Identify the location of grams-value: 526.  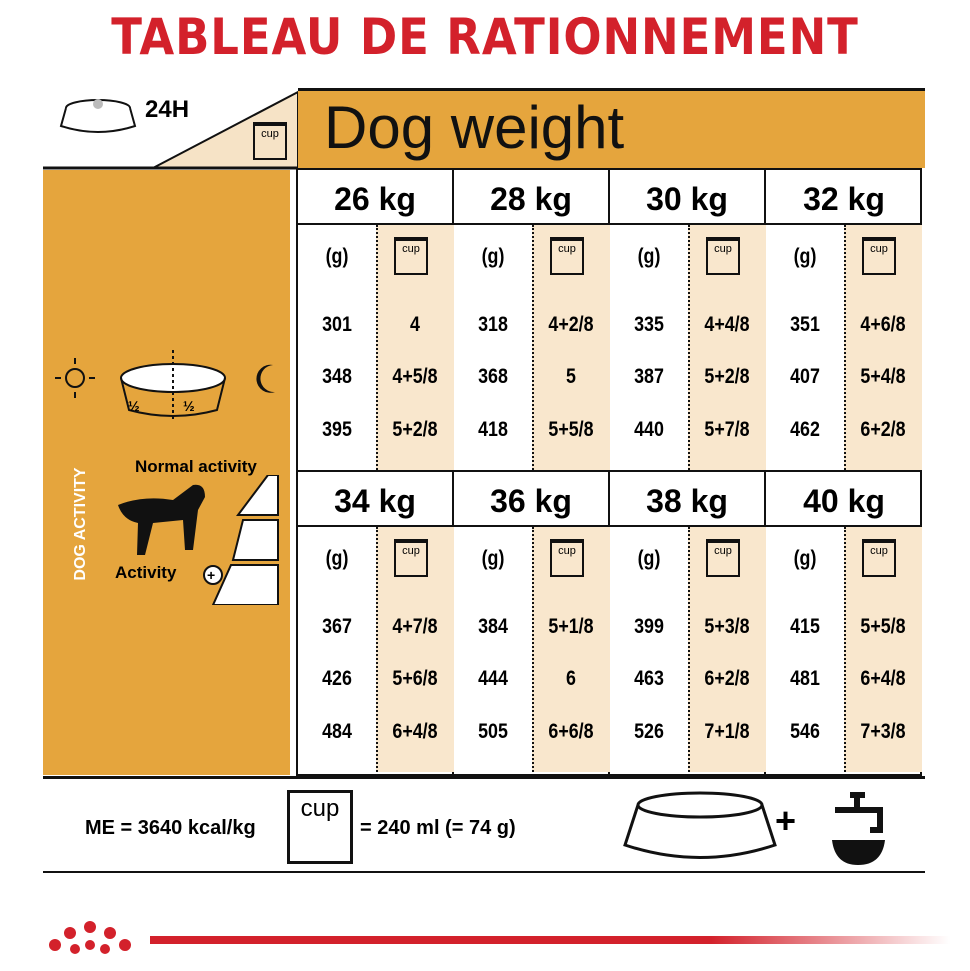
(649, 731).